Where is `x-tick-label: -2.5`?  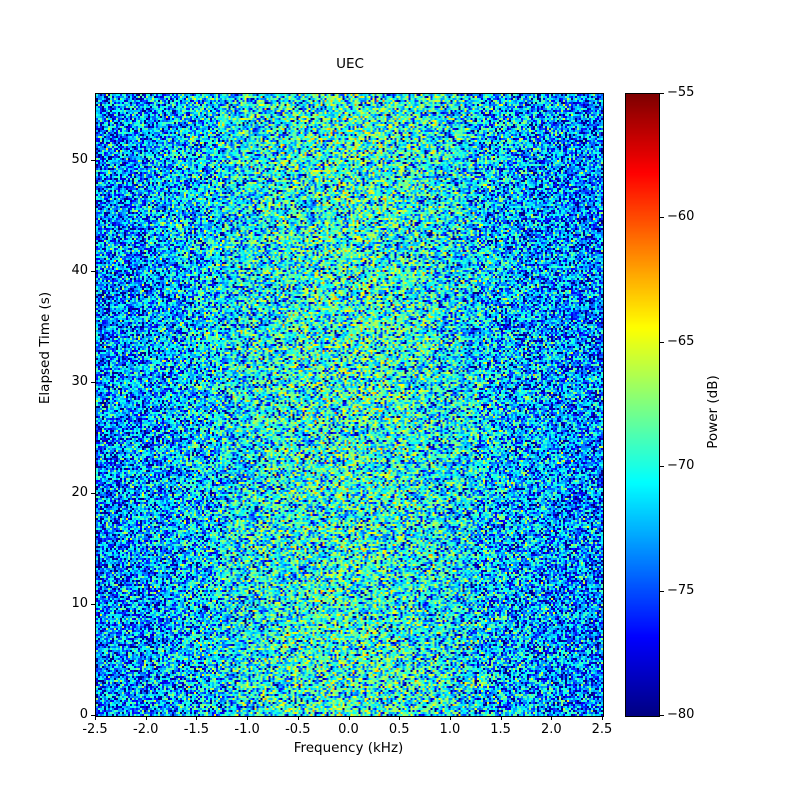
x-tick-label: -2.5 is located at coordinates (95, 729).